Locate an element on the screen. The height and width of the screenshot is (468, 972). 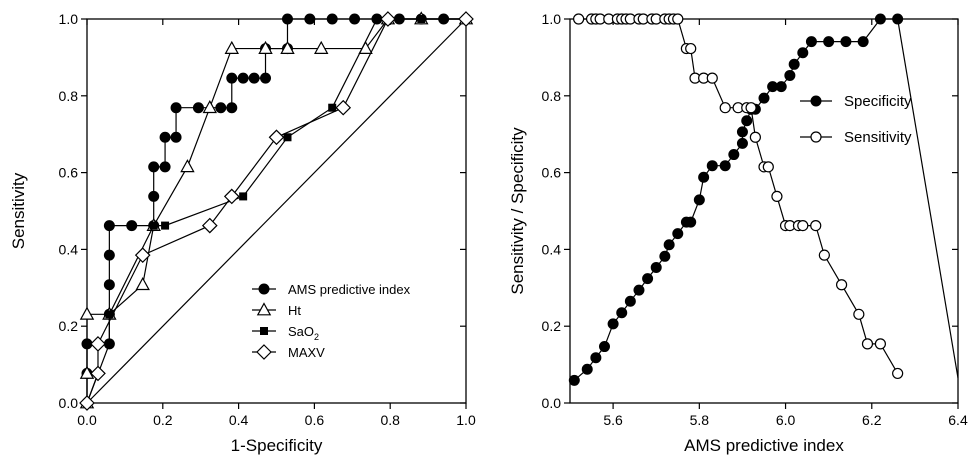
legend-label: Ht is located at coordinates (294, 310).